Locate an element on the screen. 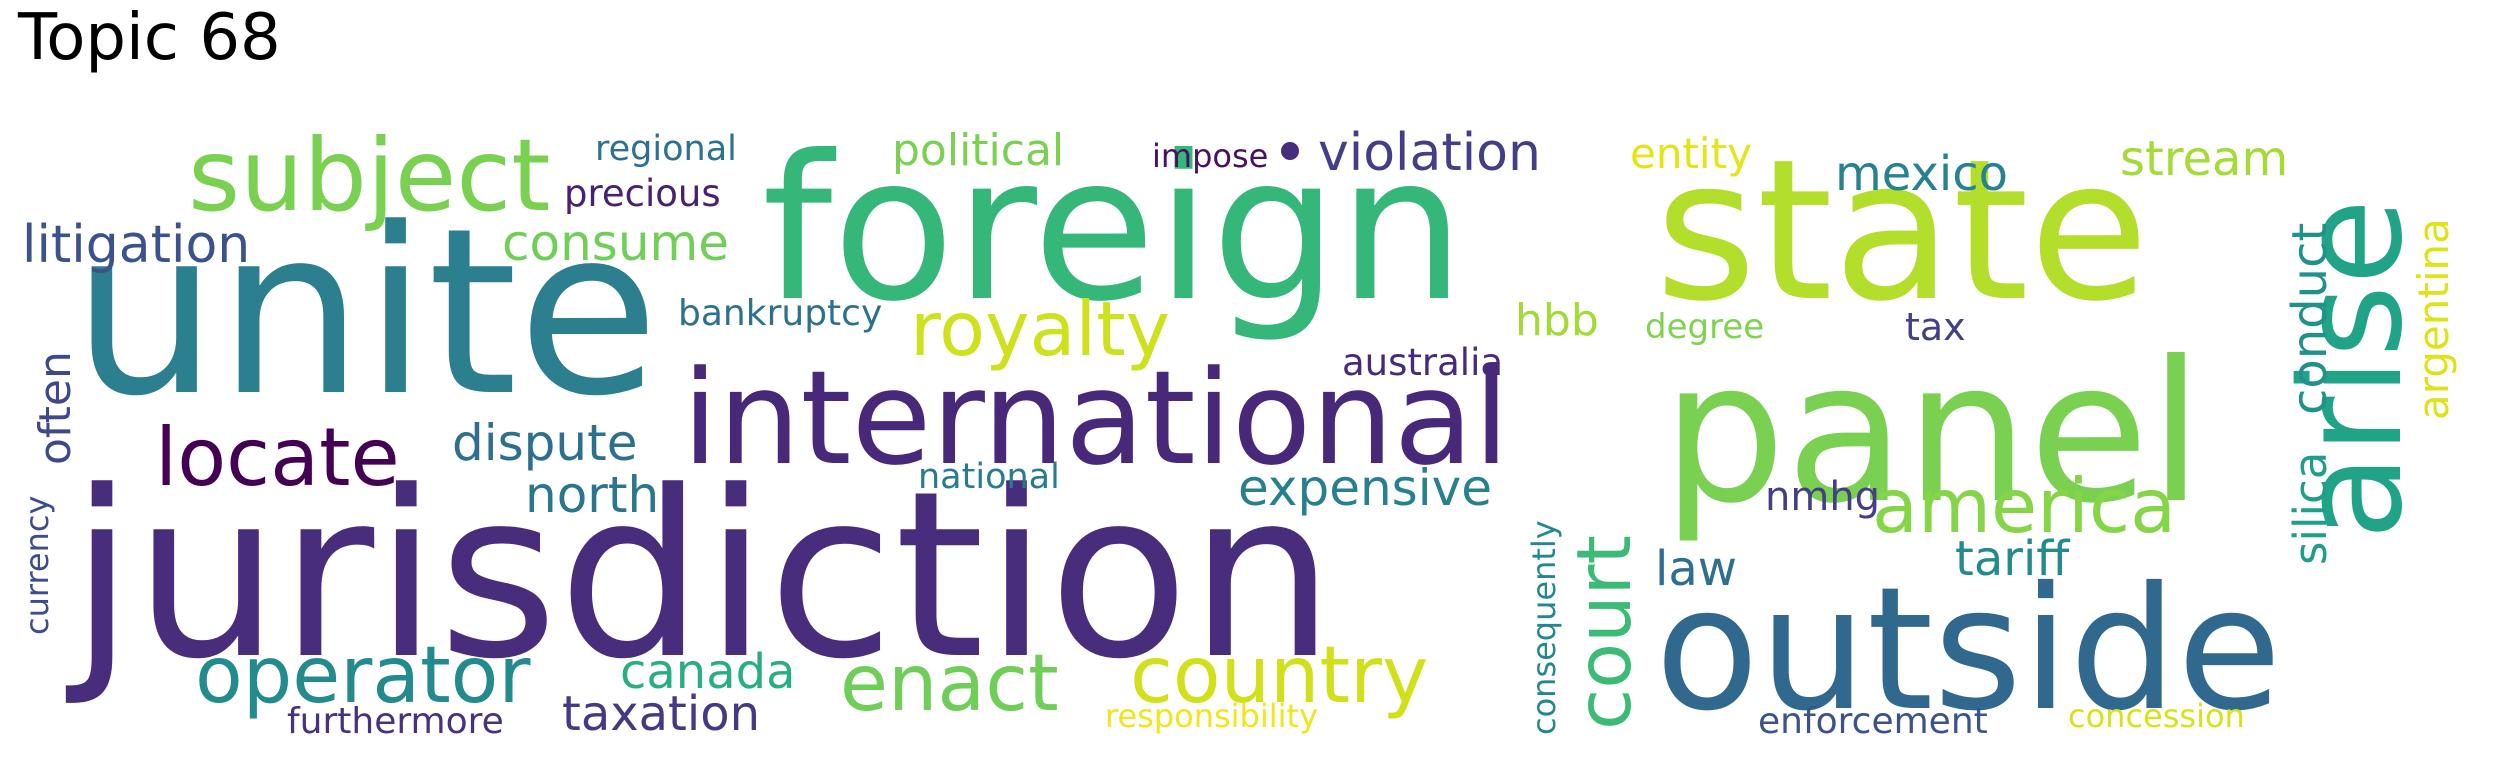  word-arise: arise is located at coordinates (2352, 369).